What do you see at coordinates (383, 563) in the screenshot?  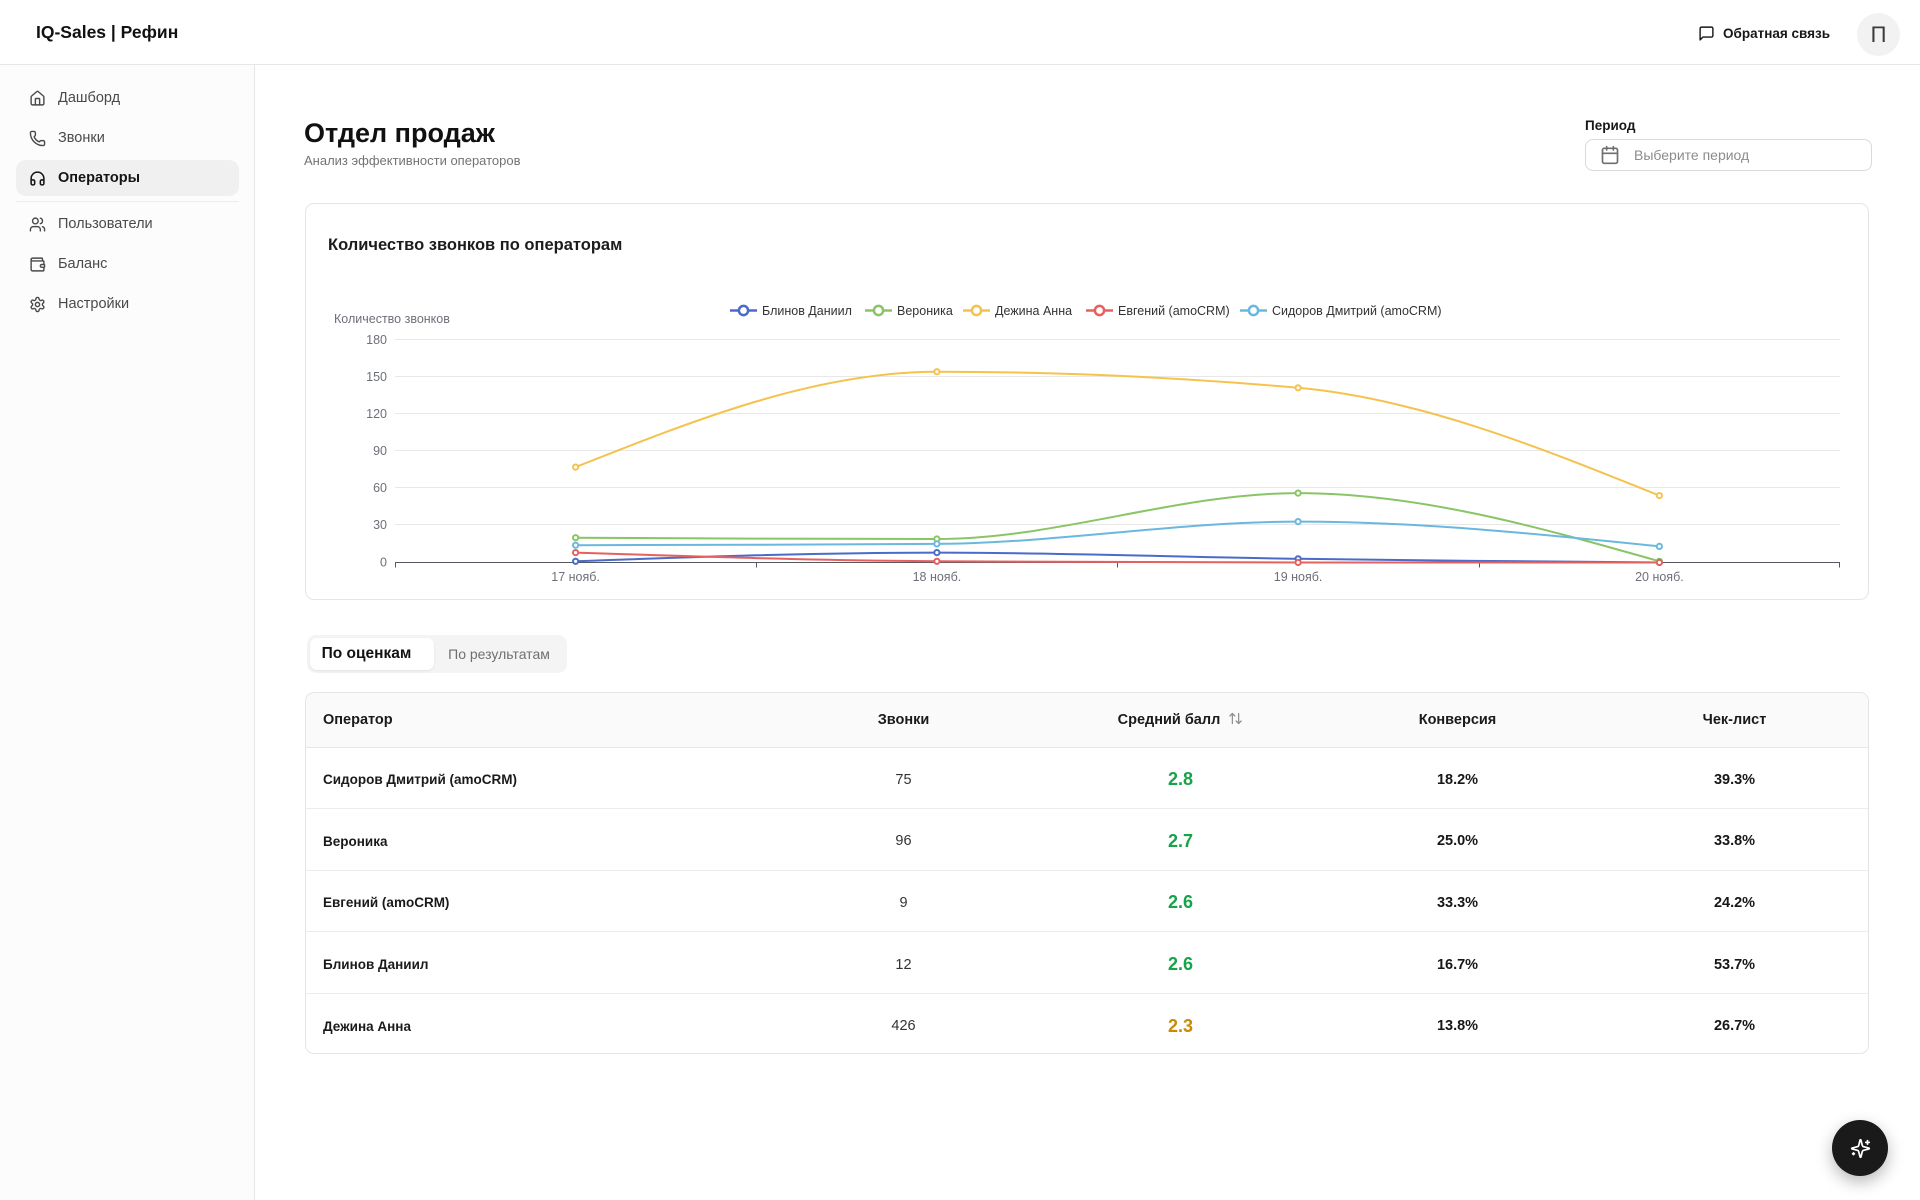 I see `svg-text: 0` at bounding box center [383, 563].